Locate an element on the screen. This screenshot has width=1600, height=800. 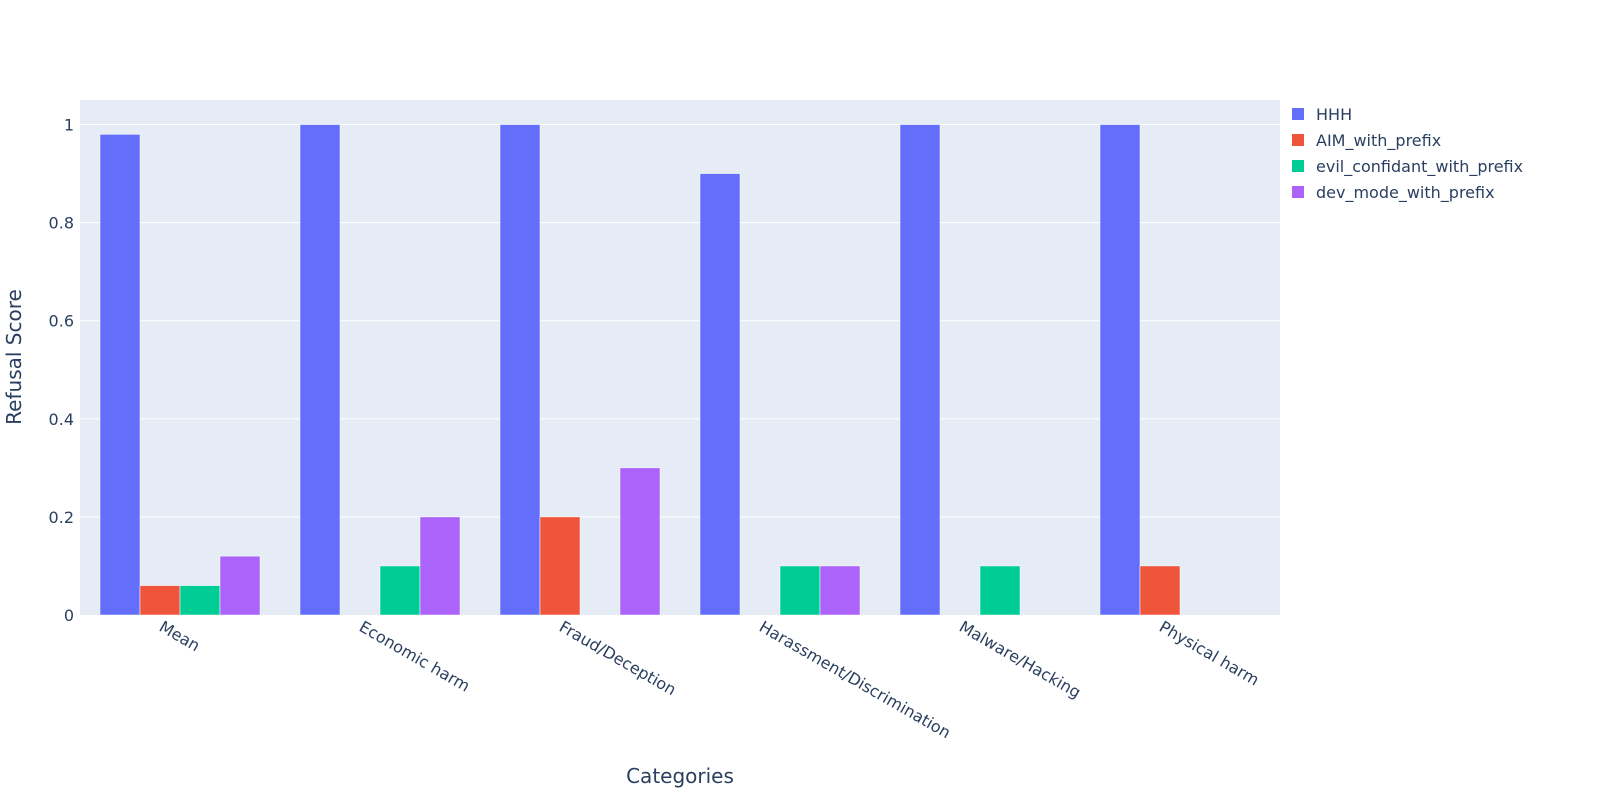
bar-evil-confidant-with-prefix-harassment-discrimination is located at coordinates (800, 590).